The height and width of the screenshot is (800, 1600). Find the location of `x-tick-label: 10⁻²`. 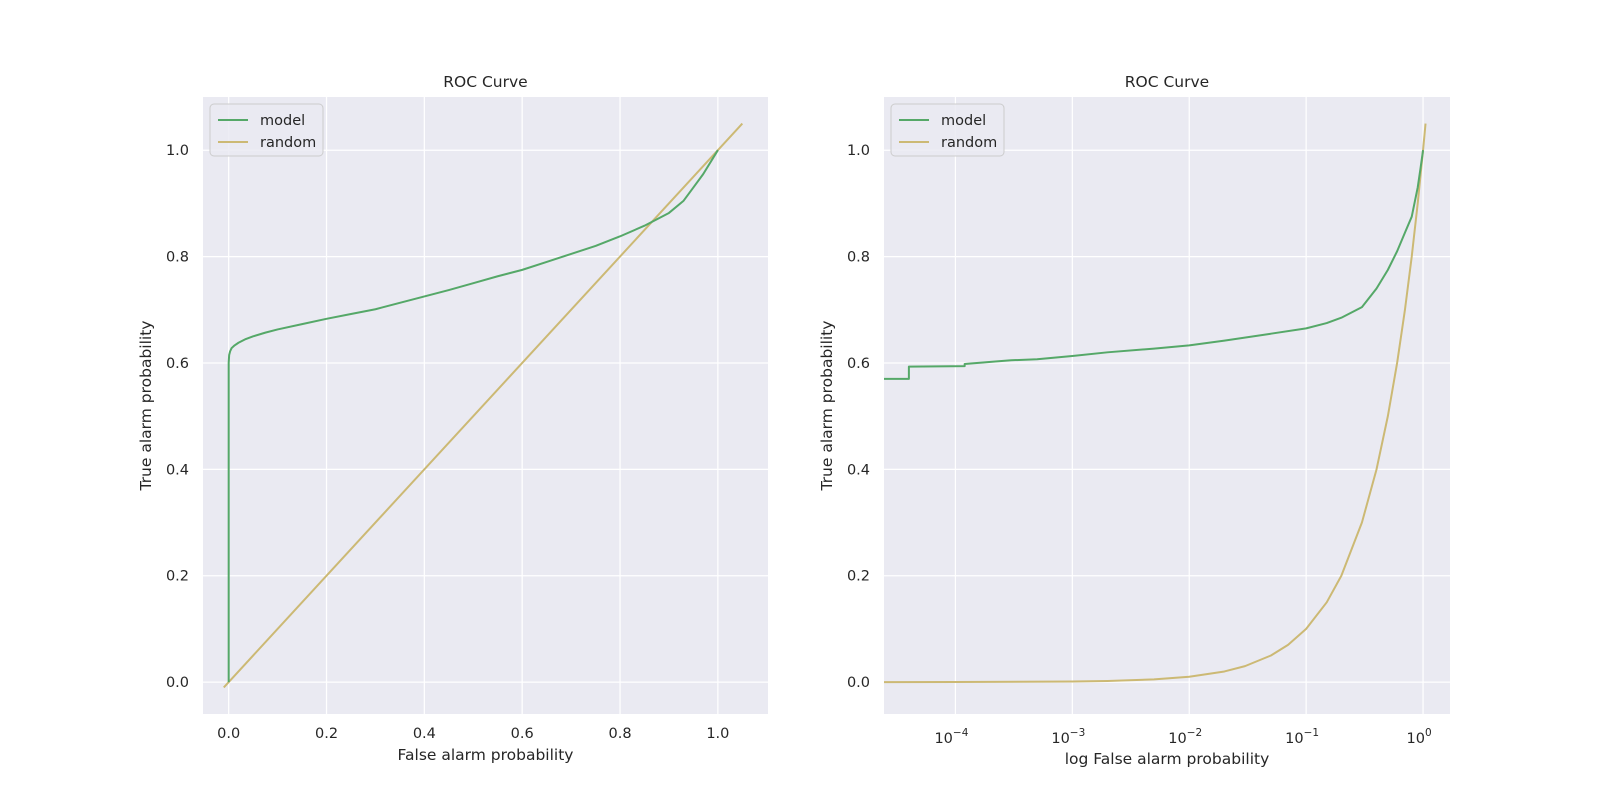

x-tick-label: 10⁻² is located at coordinates (1185, 737).